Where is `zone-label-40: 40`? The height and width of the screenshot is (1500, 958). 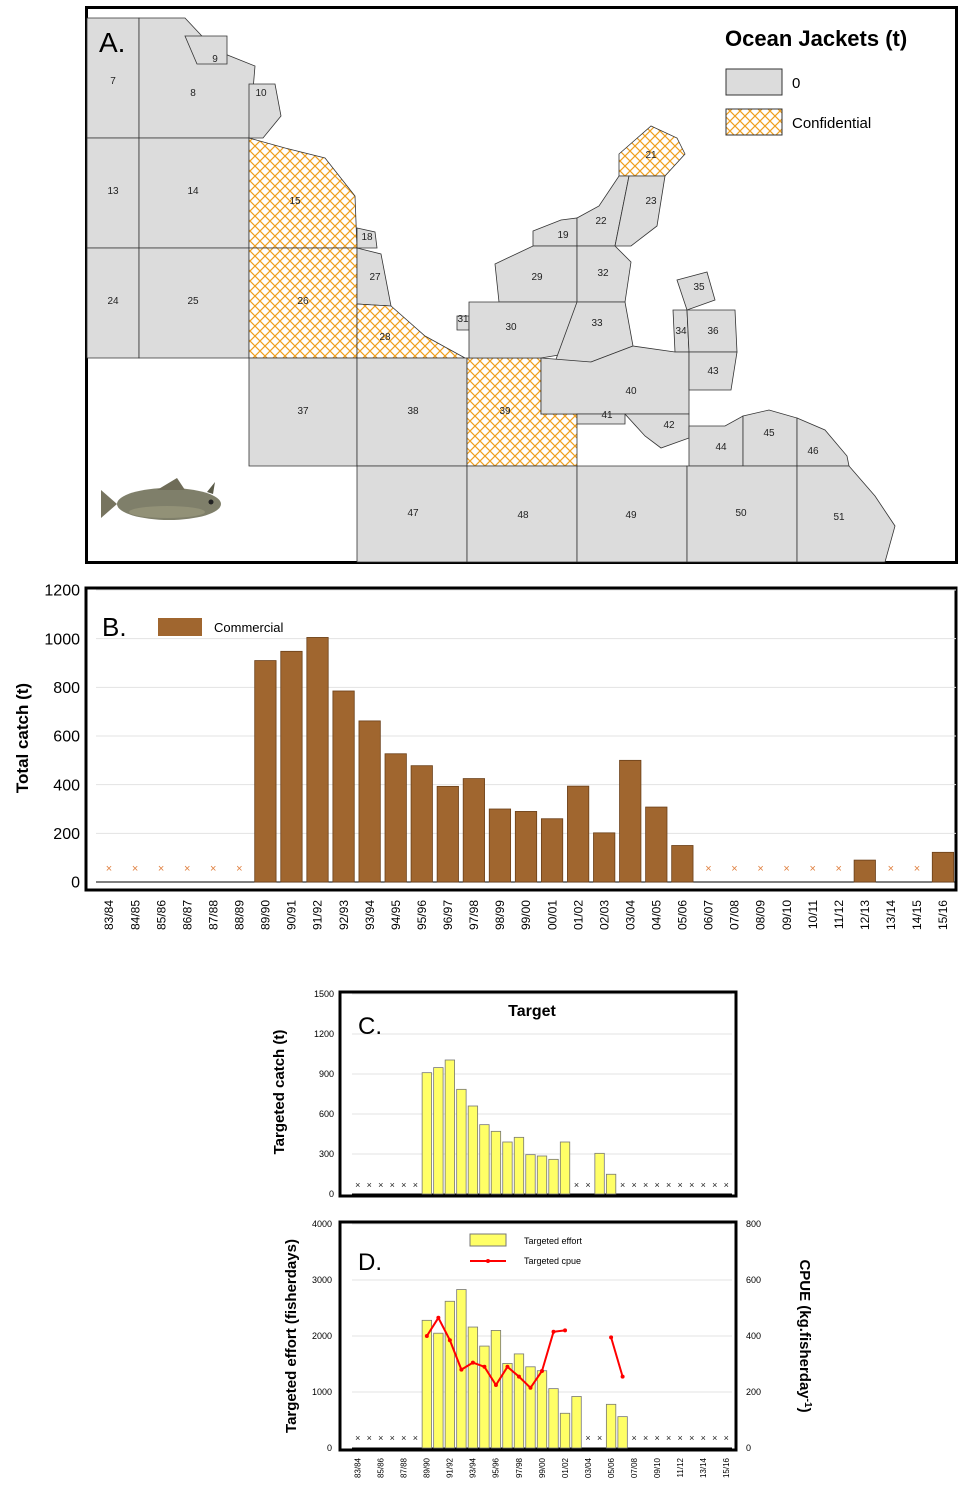
zone-label-40: 40 is located at coordinates (631, 391).